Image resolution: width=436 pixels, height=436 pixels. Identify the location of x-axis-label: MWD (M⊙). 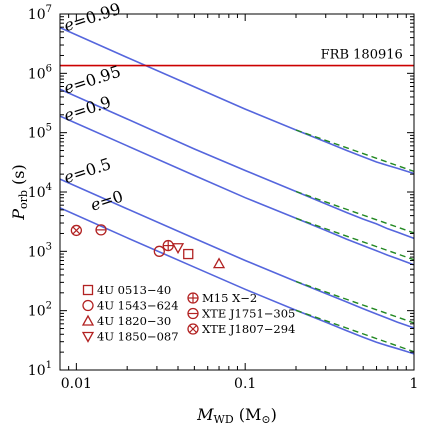
(236, 415).